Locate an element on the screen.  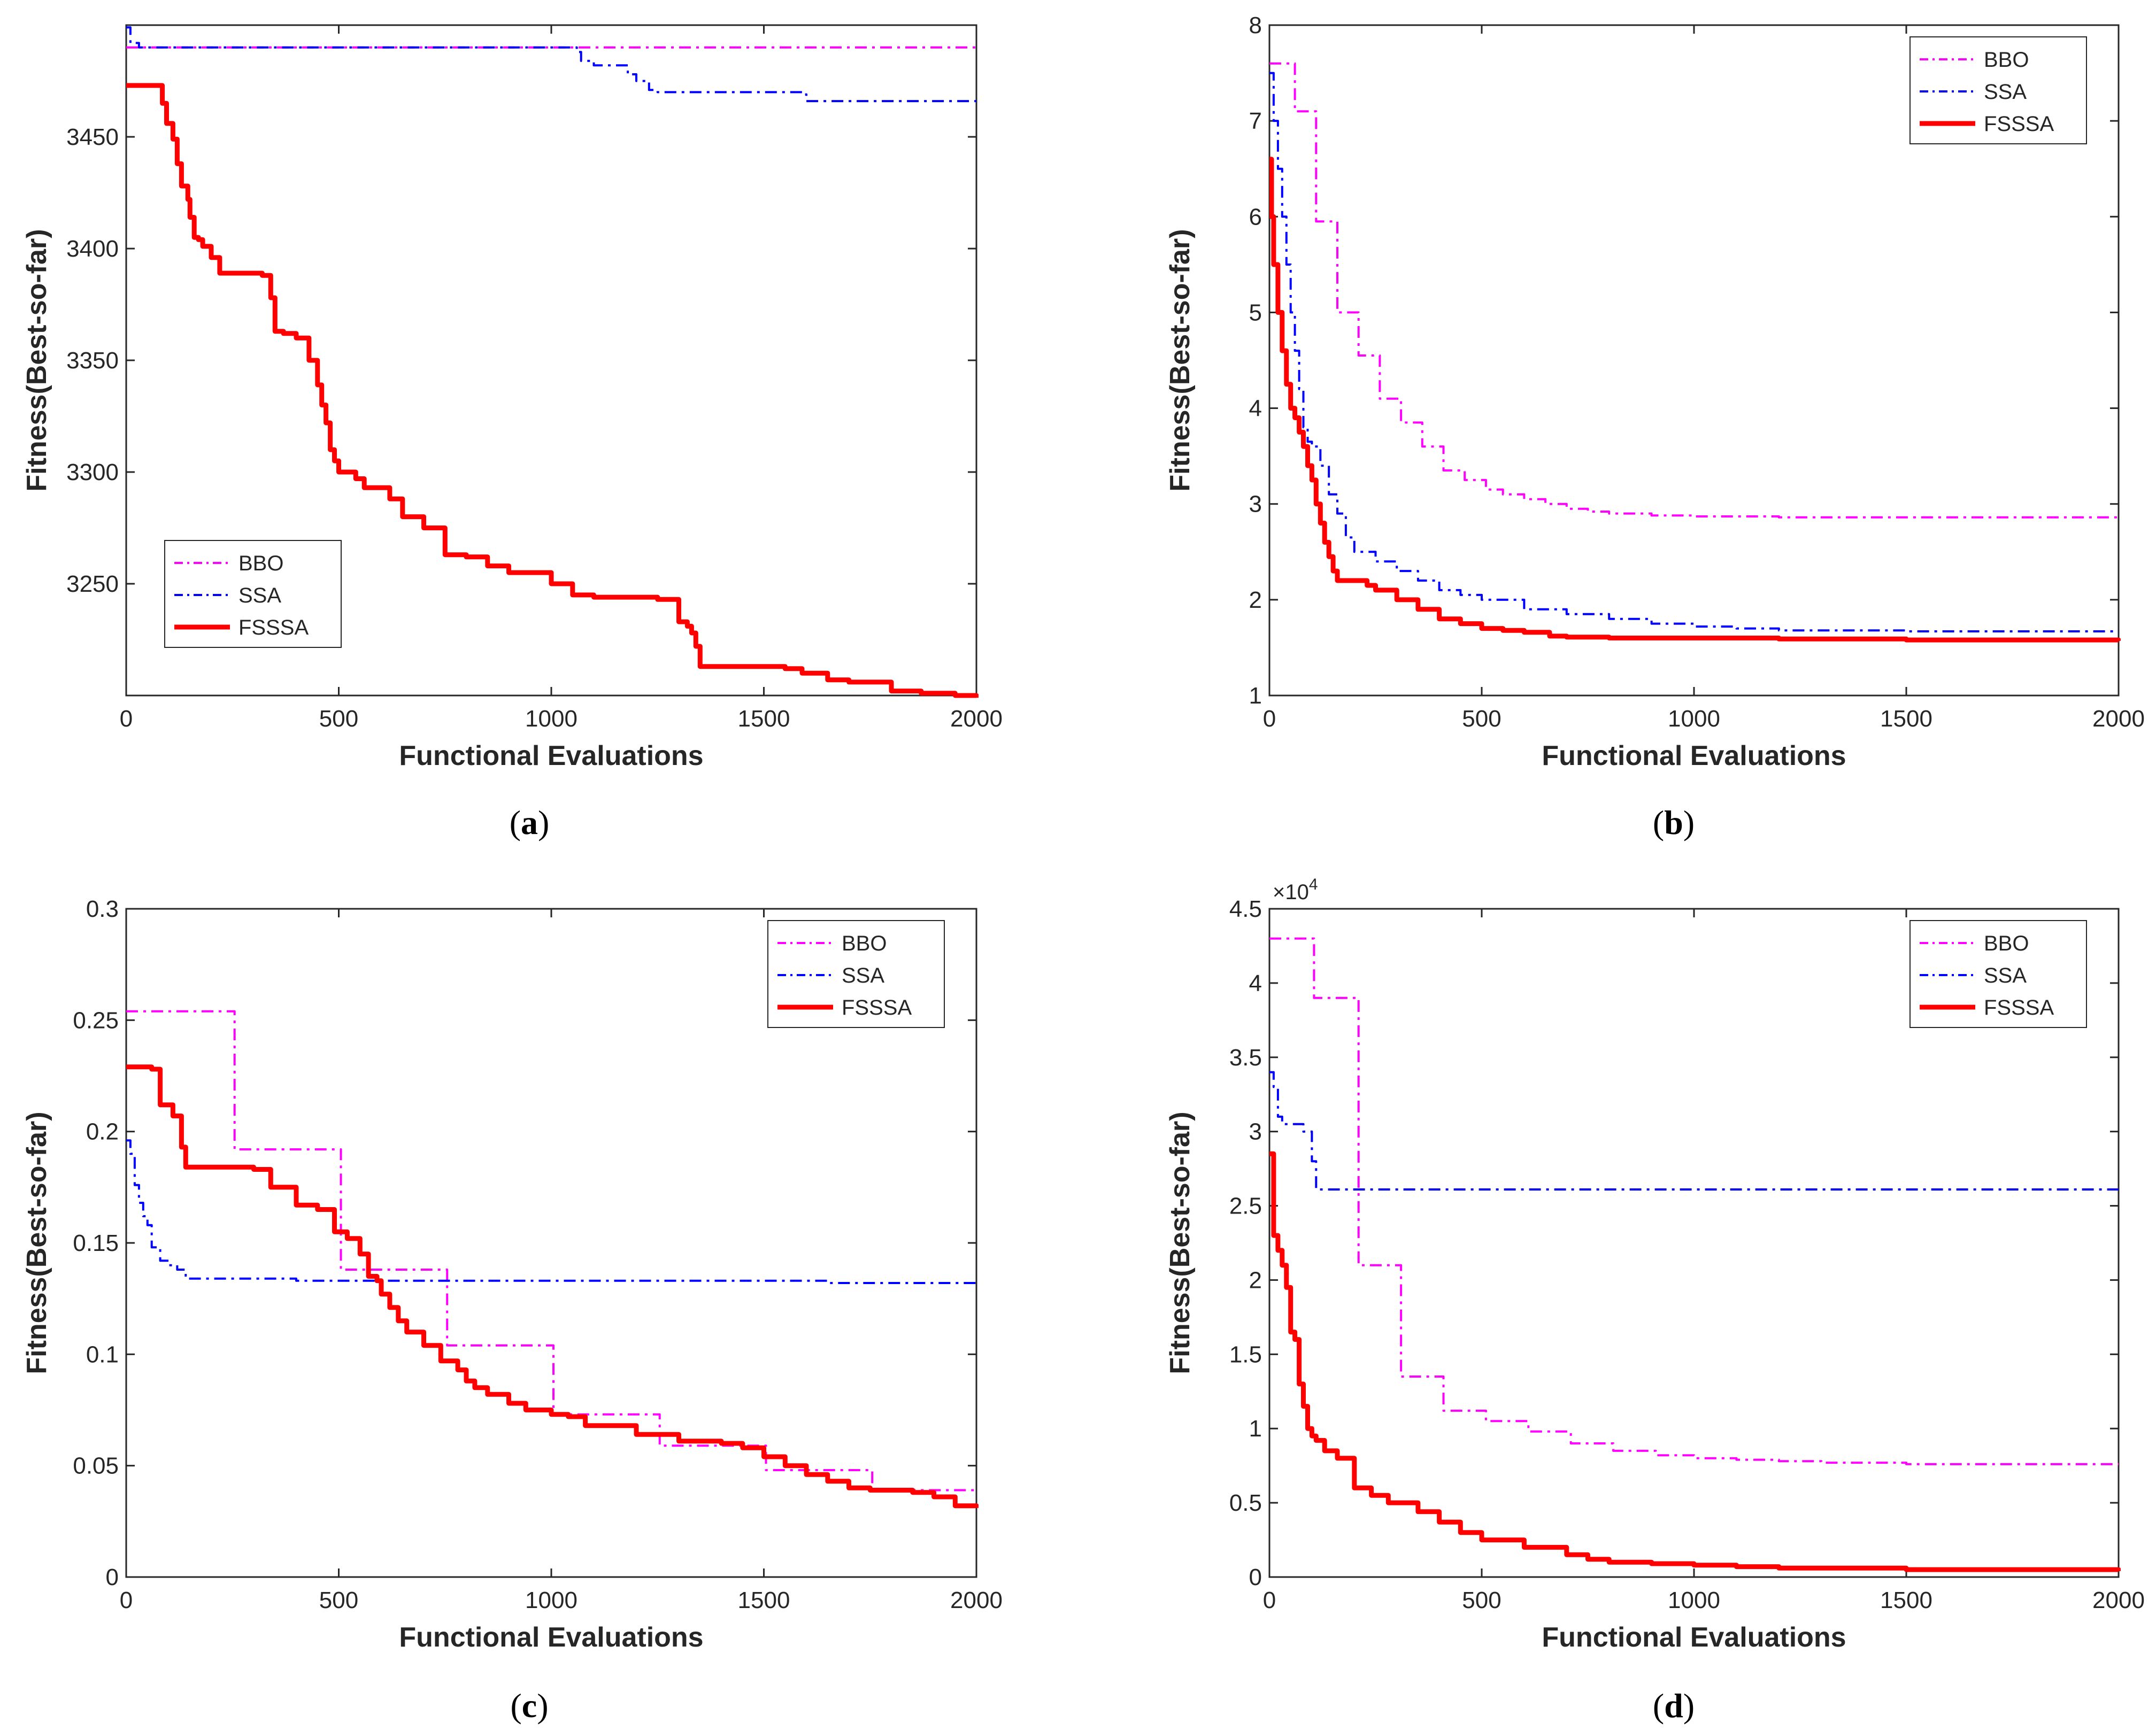
y-tick-label: 6 is located at coordinates (1255, 217).